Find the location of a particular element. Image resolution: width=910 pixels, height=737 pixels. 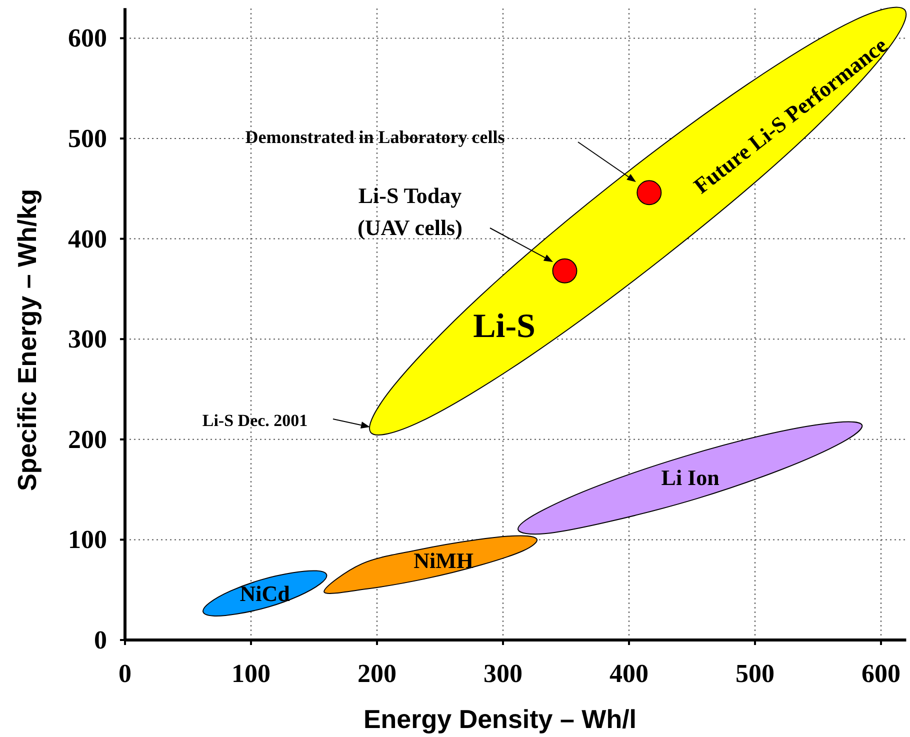

y-tick-label: 500 is located at coordinates (87, 138).